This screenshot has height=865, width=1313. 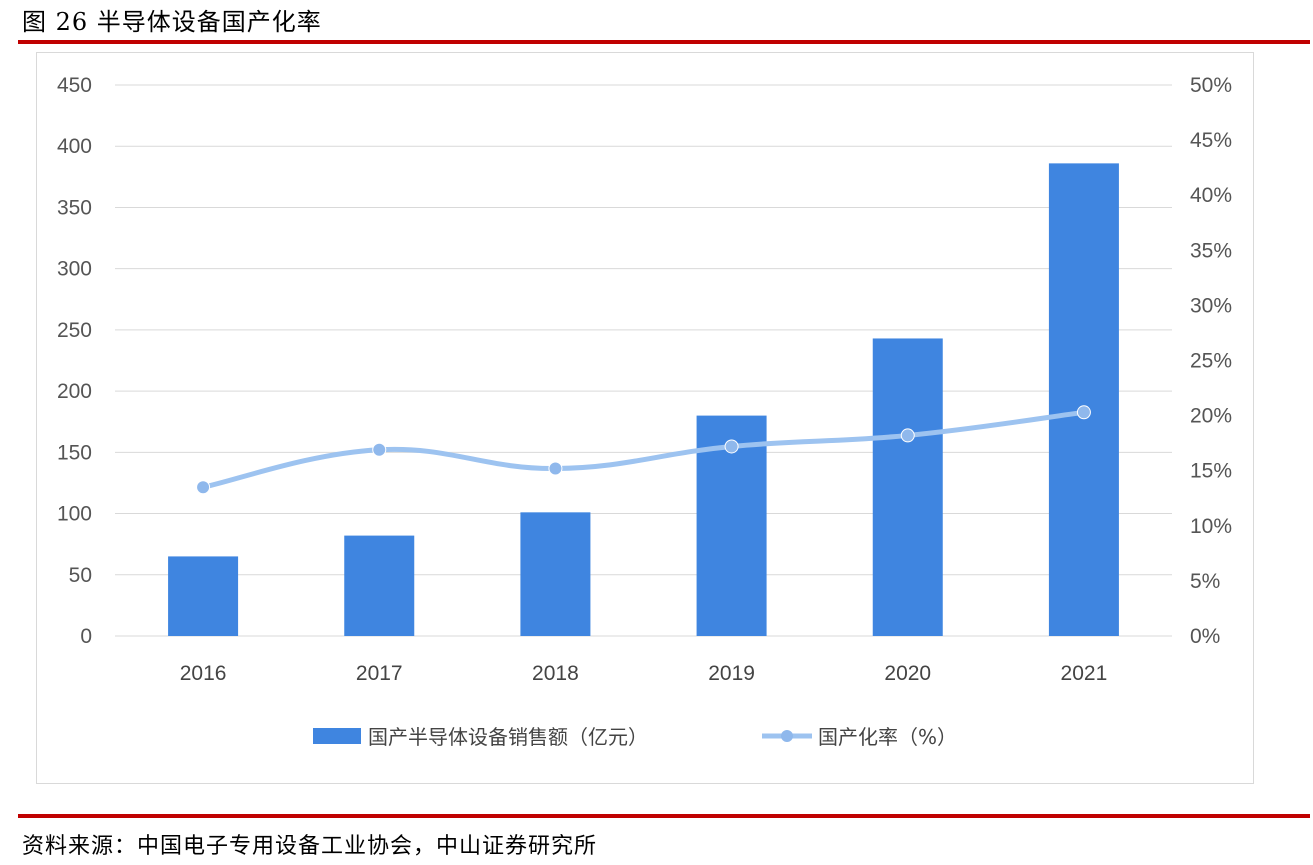 I want to click on legend-bar-swatch, so click(x=337, y=736).